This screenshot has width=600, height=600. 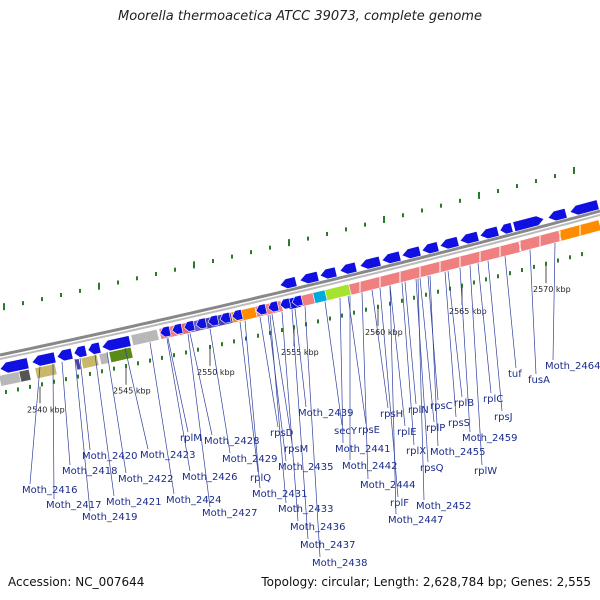 I want to click on gene-label: Moth_2427, so click(x=229, y=513).